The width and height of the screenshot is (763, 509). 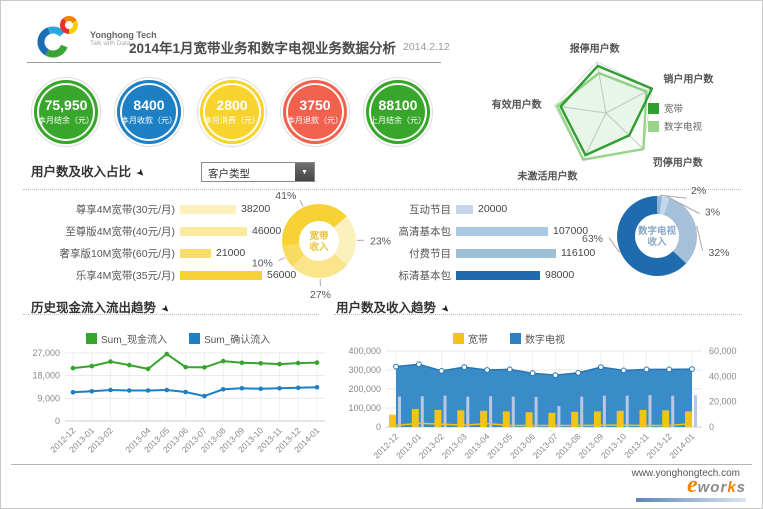 What do you see at coordinates (613, 445) in the screenshot?
I see `svg-text: 2013-10` at bounding box center [613, 445].